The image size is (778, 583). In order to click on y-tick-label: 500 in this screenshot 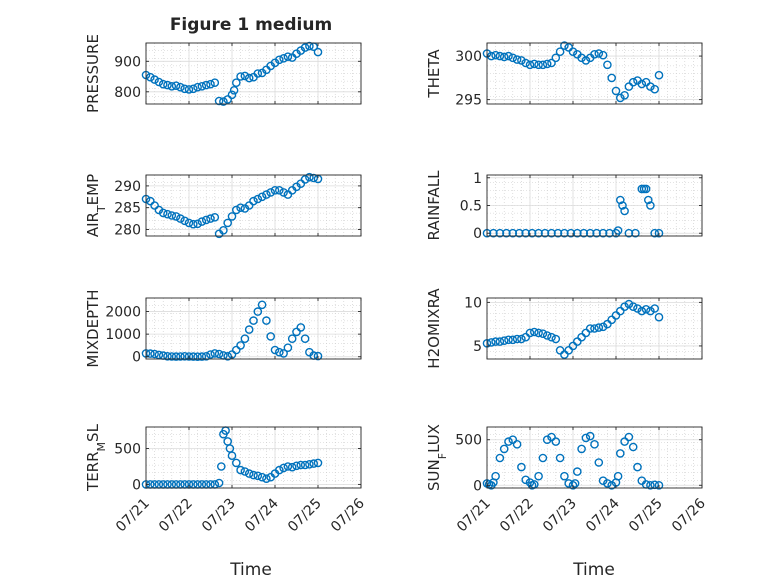, I will do `click(468, 441)`.